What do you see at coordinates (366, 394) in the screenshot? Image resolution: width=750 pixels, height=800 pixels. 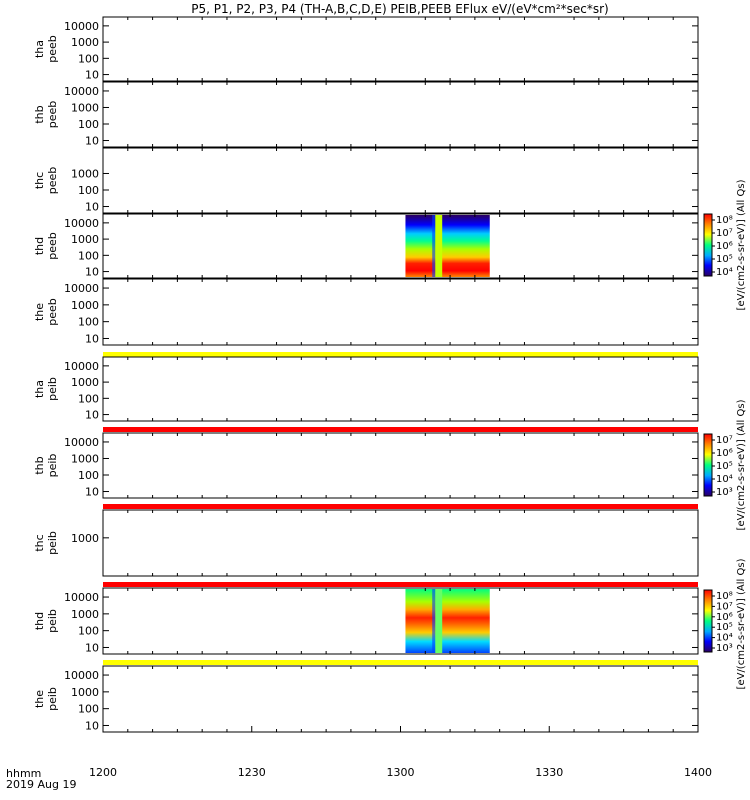 I see `panel-tha-peib: 10 100 1000 10000 tha peib` at bounding box center [366, 394].